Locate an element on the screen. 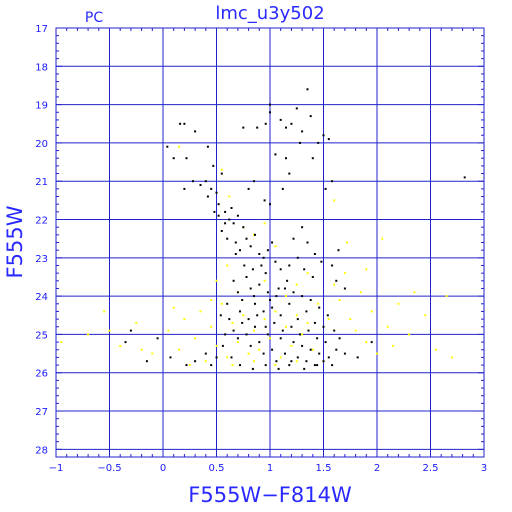  x-axis-title: F555W−F814W is located at coordinates (270, 495).